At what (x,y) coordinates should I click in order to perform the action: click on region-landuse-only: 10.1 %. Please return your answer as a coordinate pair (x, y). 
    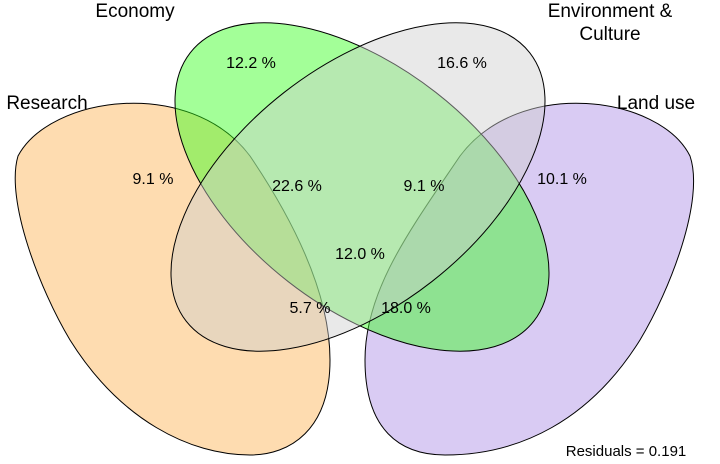
    Looking at the image, I should click on (562, 179).